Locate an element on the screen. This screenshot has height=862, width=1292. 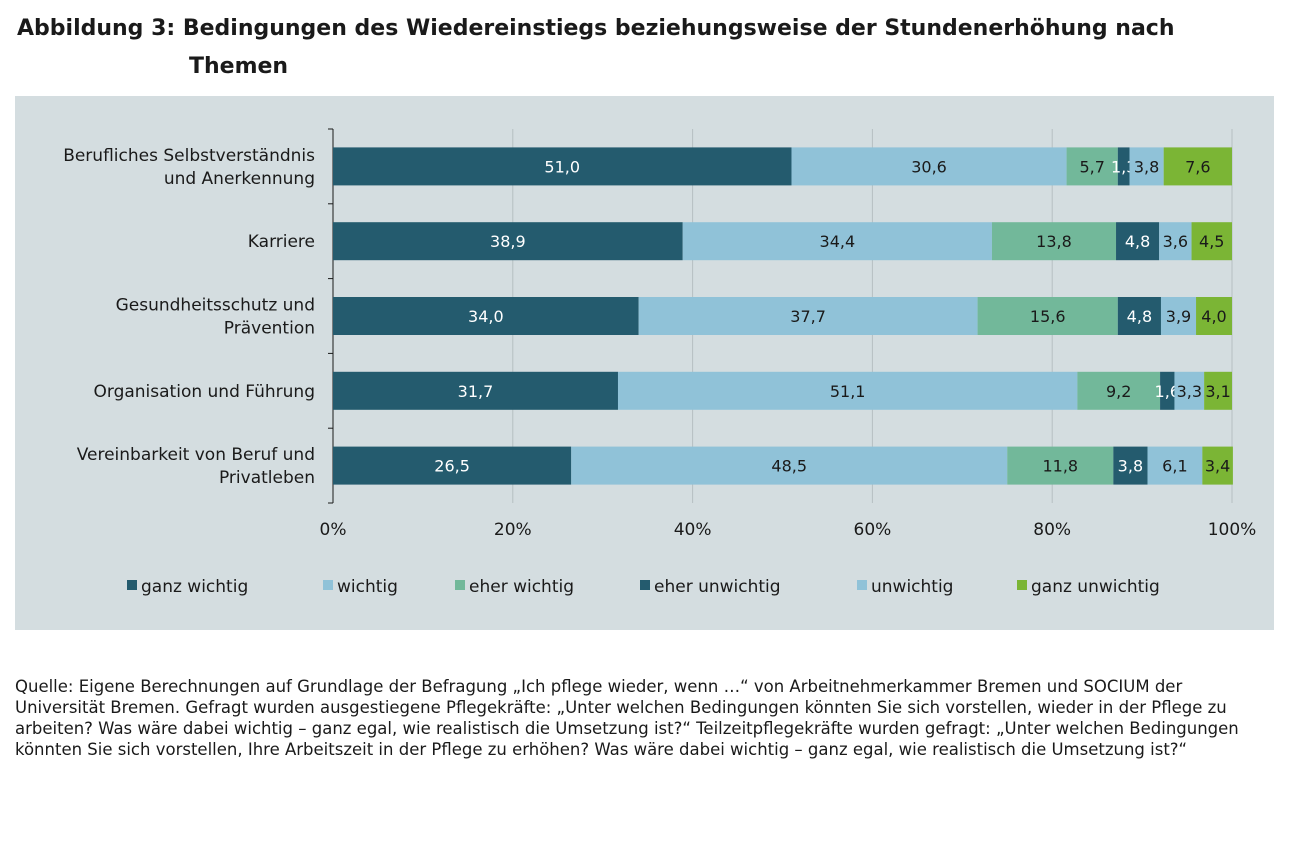
legend-label: unwichtig is located at coordinates (912, 587).